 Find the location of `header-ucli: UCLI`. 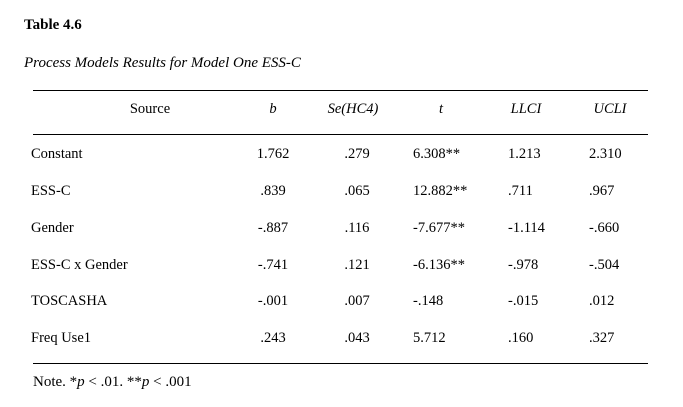

header-ucli: UCLI is located at coordinates (610, 109).